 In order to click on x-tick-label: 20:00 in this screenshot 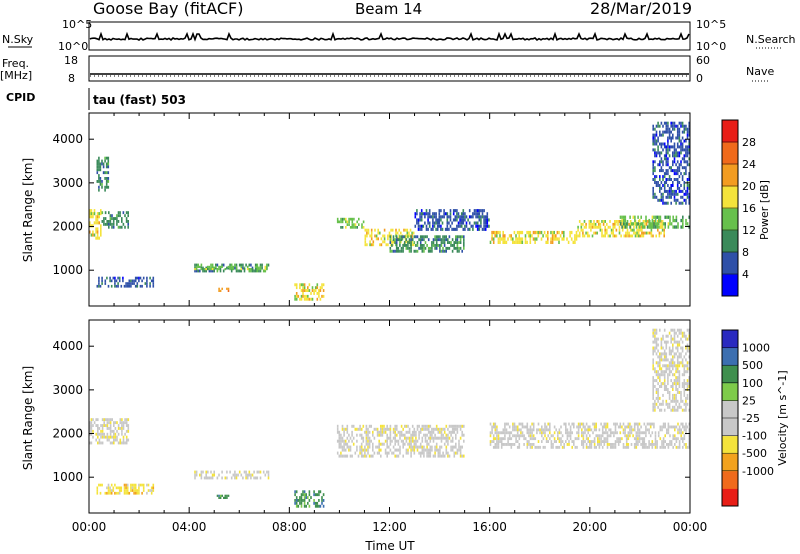, I will do `click(590, 527)`.